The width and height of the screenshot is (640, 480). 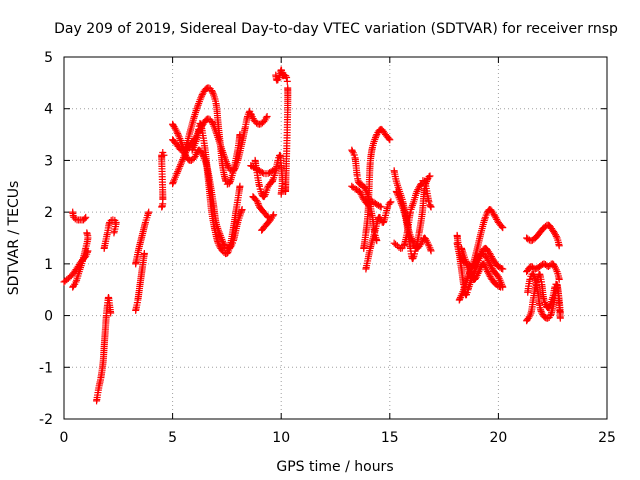 I want to click on x-tick-label: 25, so click(x=607, y=438).